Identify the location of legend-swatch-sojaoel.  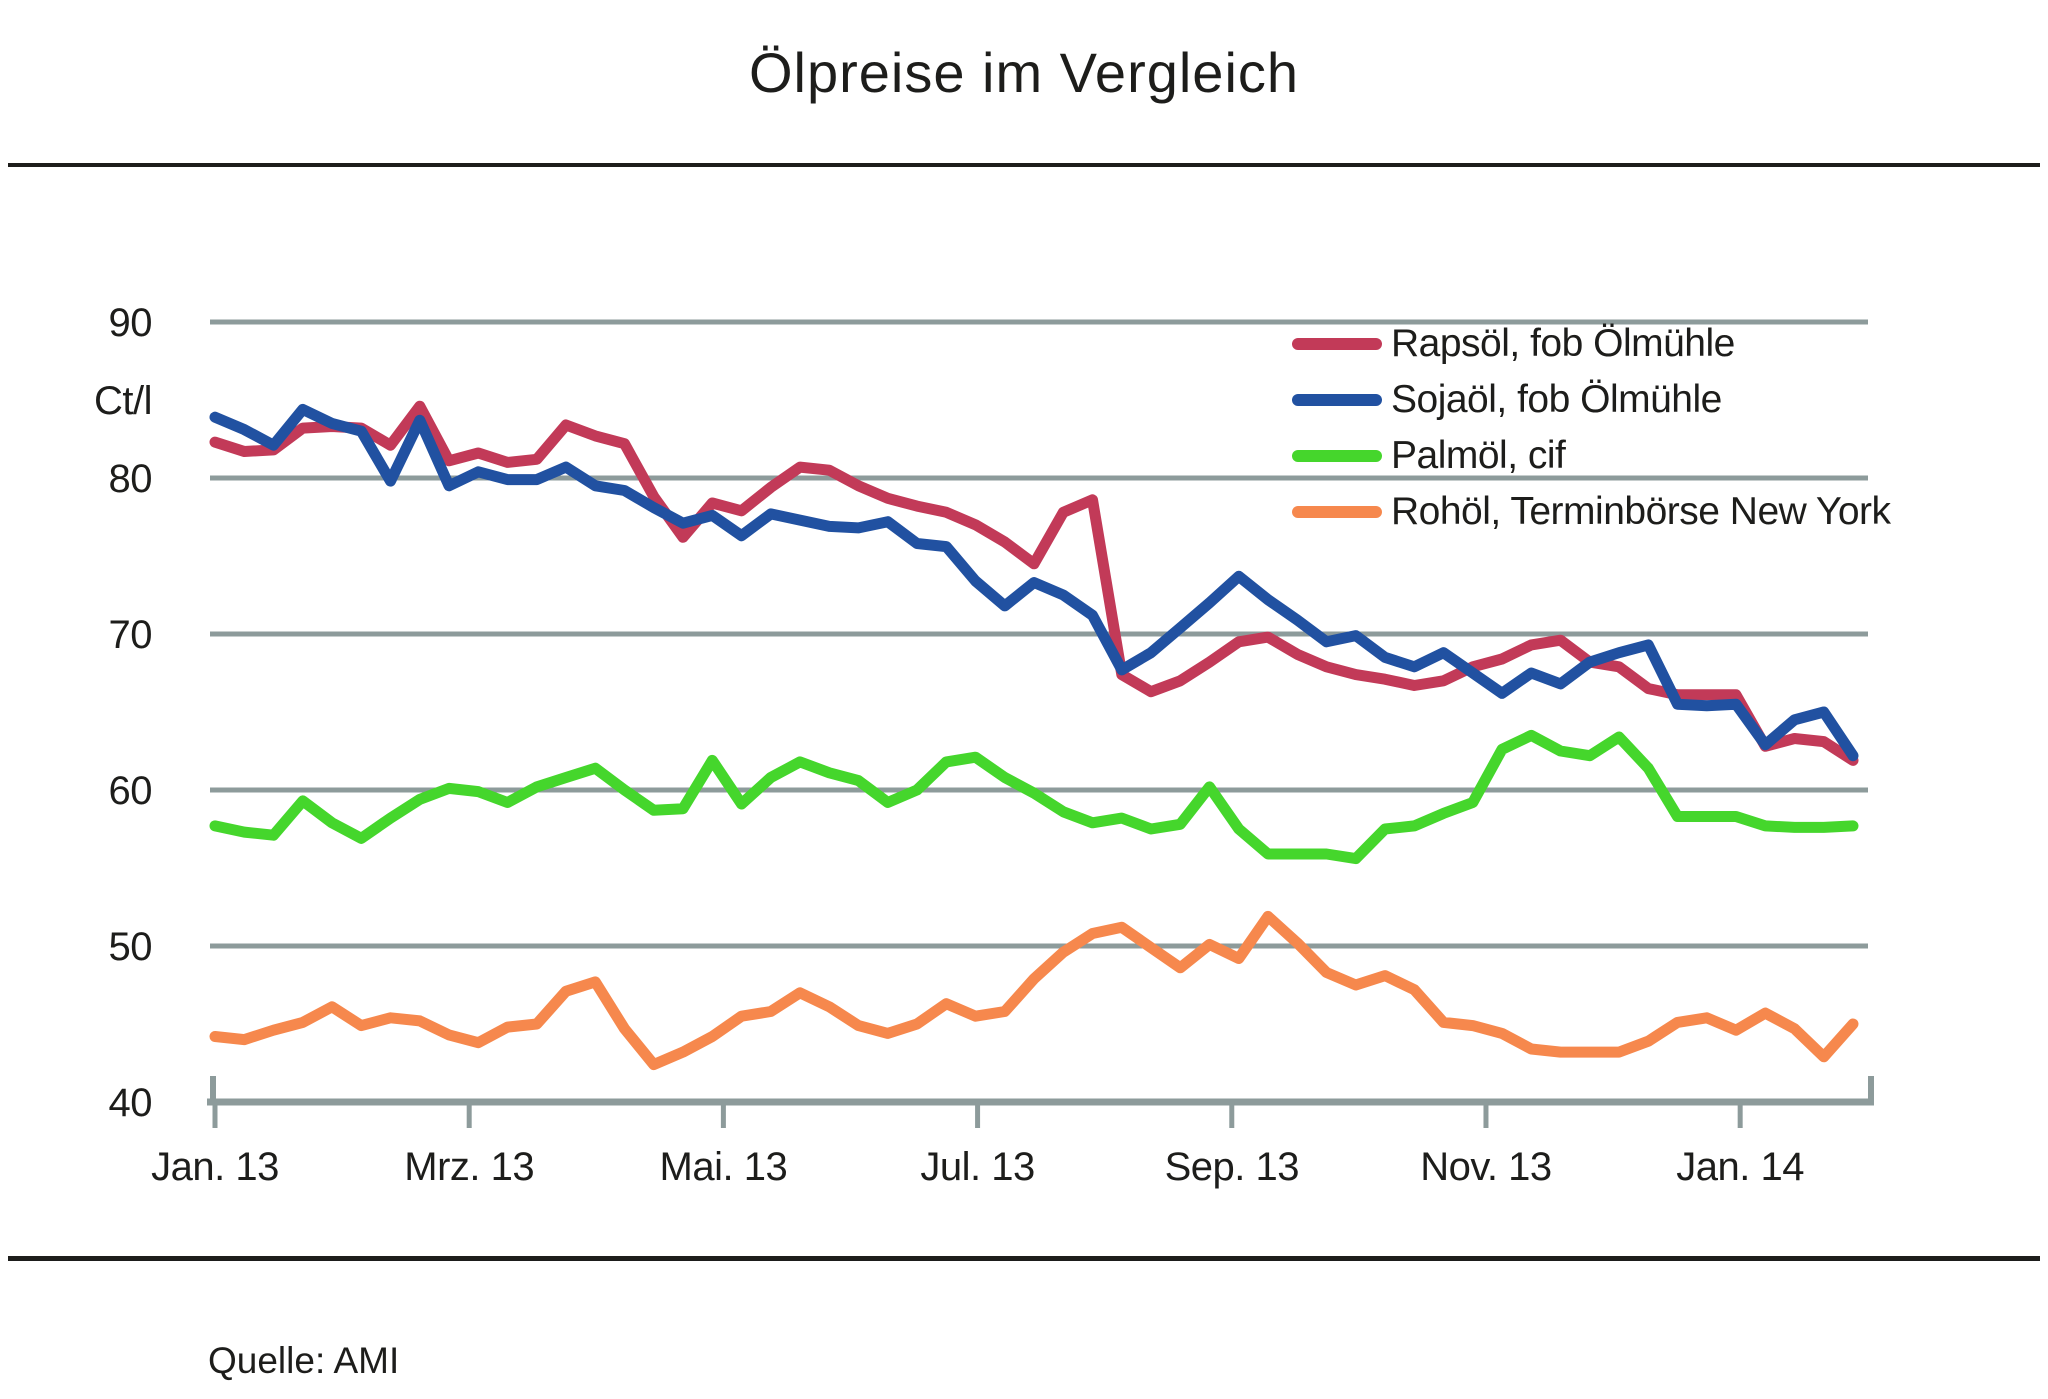
(1337, 400).